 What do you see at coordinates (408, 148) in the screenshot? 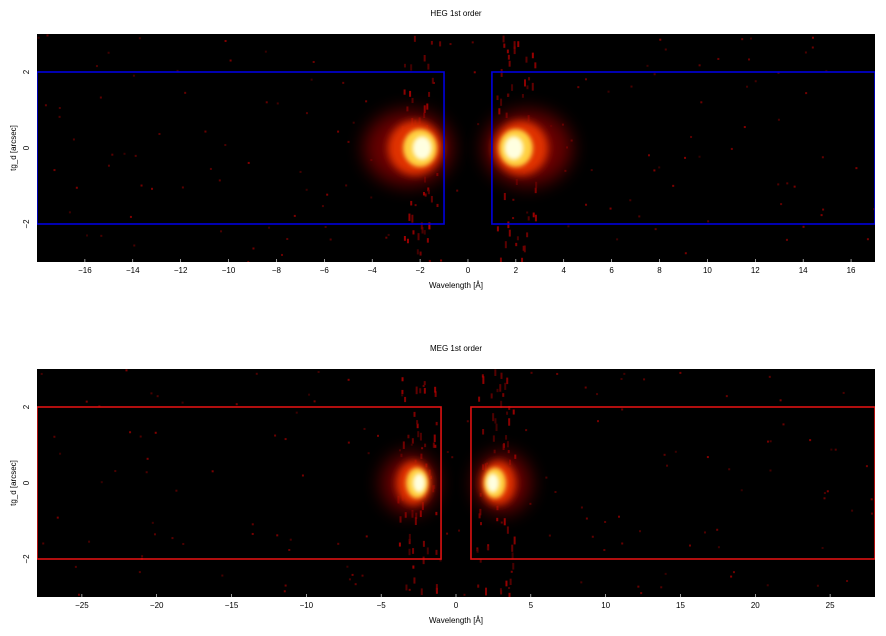
I see `spectral-blob` at bounding box center [408, 148].